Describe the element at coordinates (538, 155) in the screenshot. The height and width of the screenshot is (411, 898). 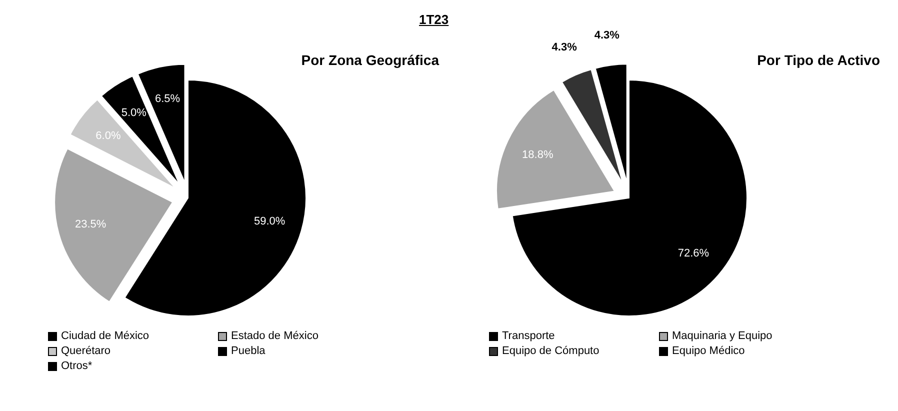
I see `data-label: 18.8%` at that location.